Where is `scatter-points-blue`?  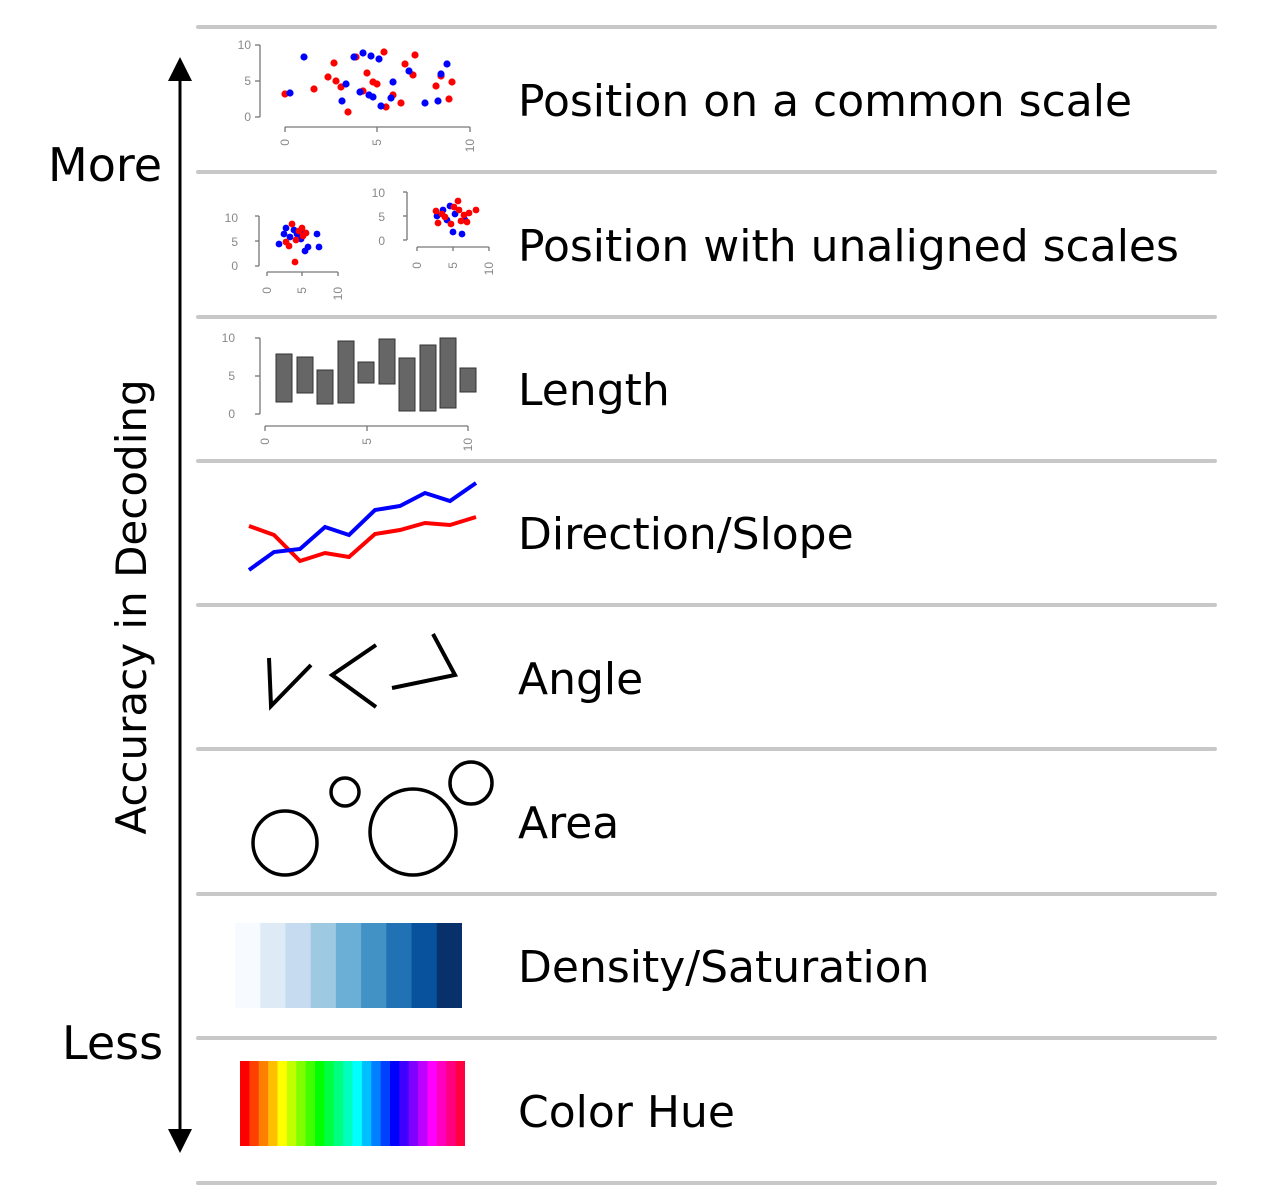 scatter-points-blue is located at coordinates (368, 79).